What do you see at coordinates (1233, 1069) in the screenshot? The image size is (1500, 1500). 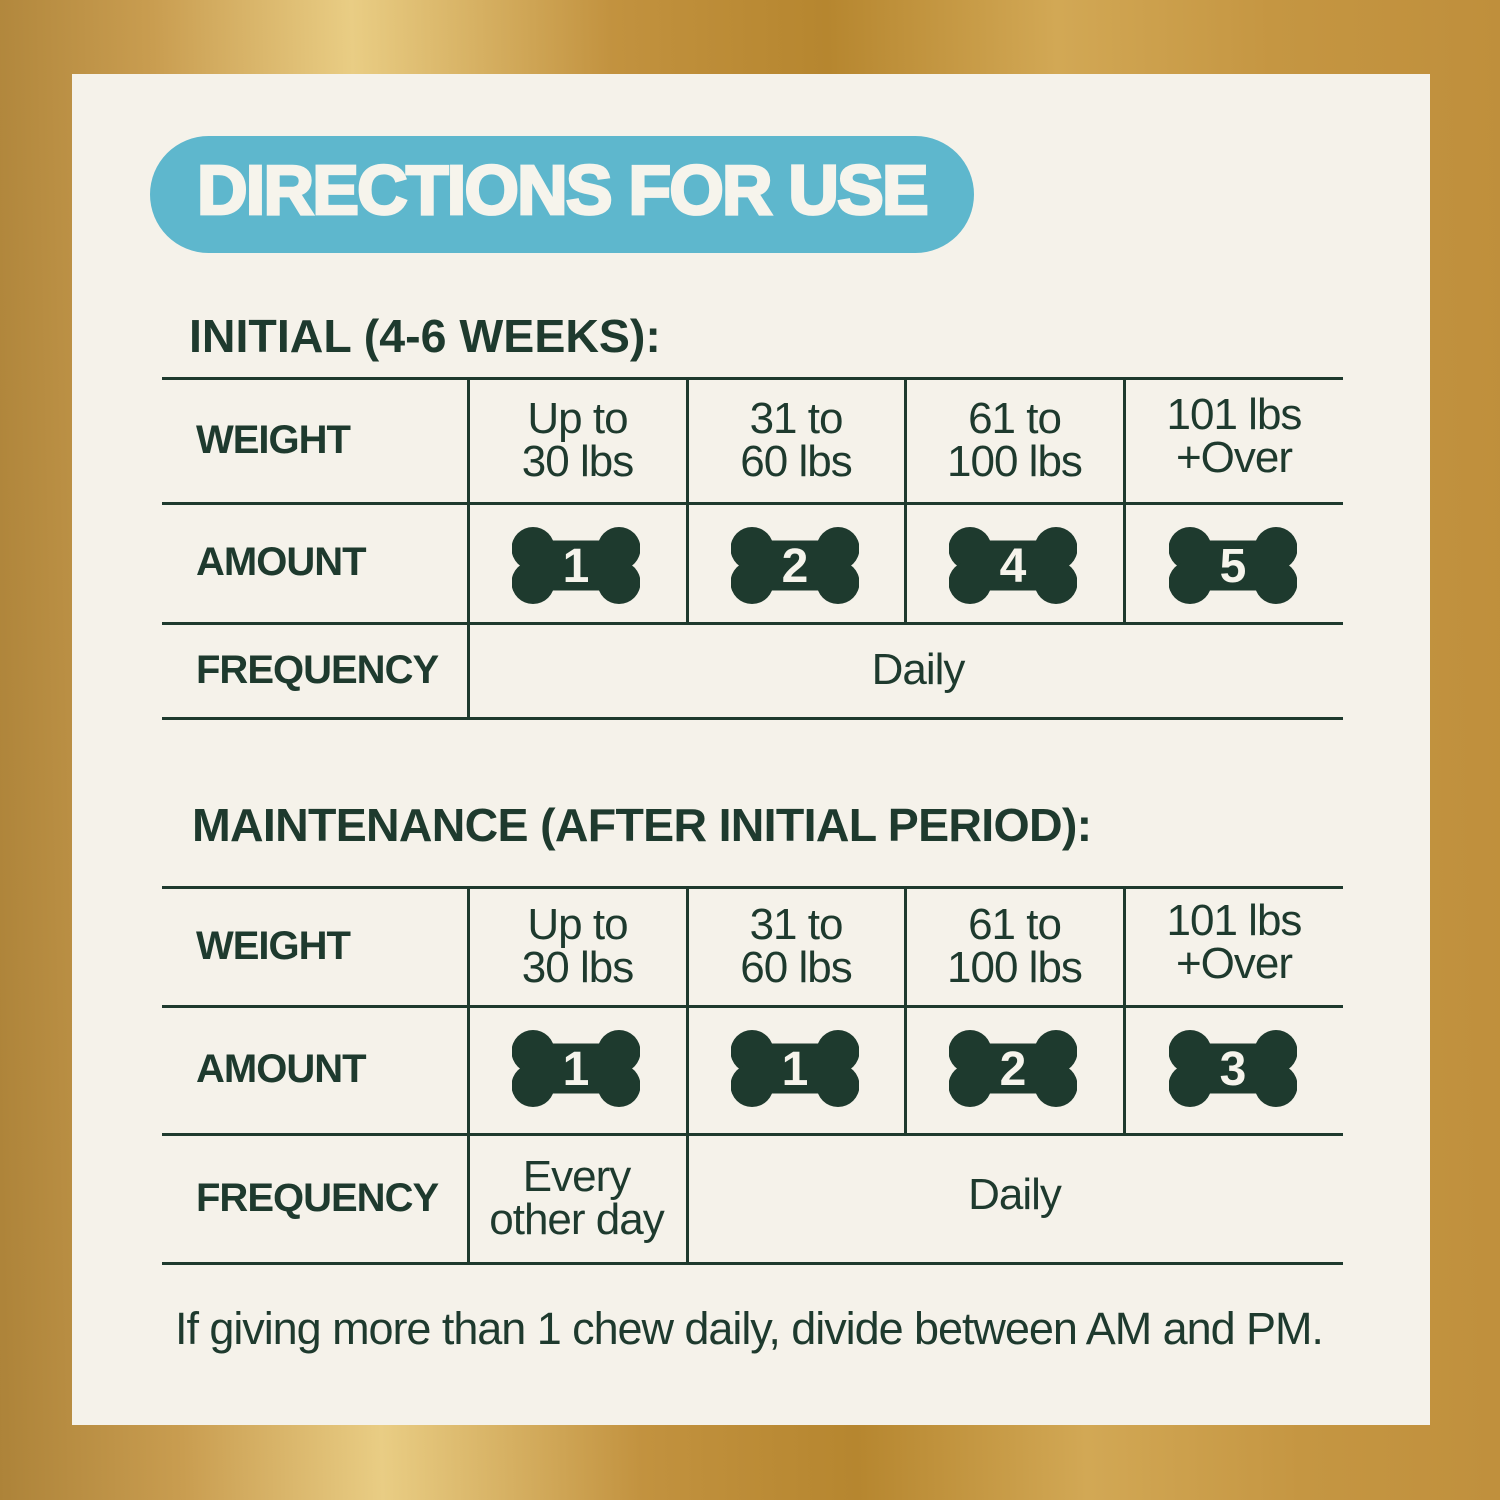 I see `svg-text: 3` at bounding box center [1233, 1069].